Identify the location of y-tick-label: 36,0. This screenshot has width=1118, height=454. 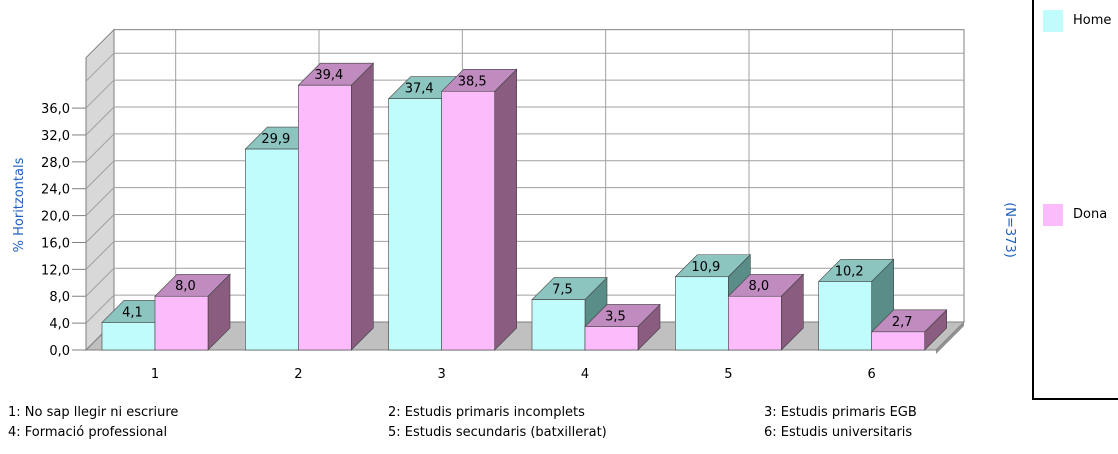
(55, 109).